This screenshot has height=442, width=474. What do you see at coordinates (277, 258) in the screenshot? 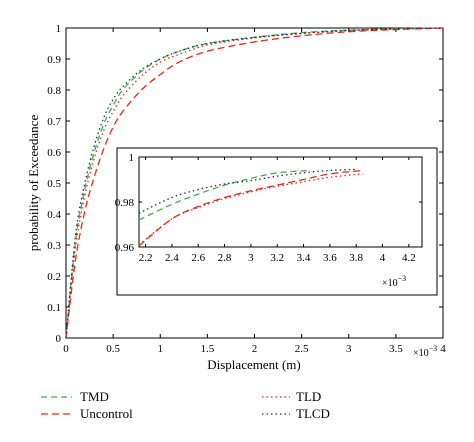
I see `inset-x-tick-label-5: 3.2` at bounding box center [277, 258].